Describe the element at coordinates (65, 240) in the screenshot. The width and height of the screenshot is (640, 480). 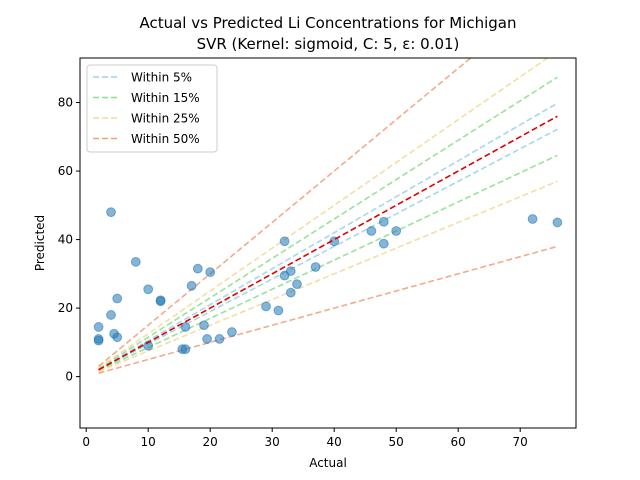
I see `y-tick-label: 40` at that location.